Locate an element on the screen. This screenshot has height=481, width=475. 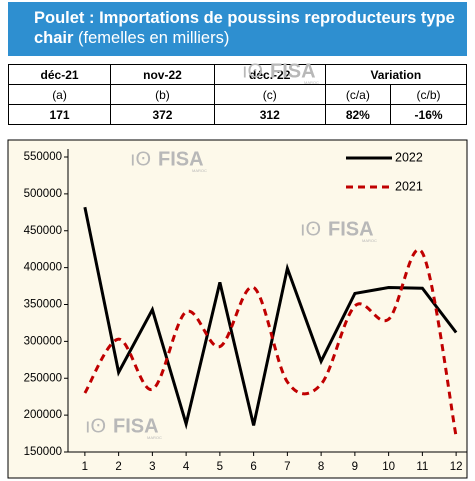
x-tick-label: 4 is located at coordinates (186, 467).